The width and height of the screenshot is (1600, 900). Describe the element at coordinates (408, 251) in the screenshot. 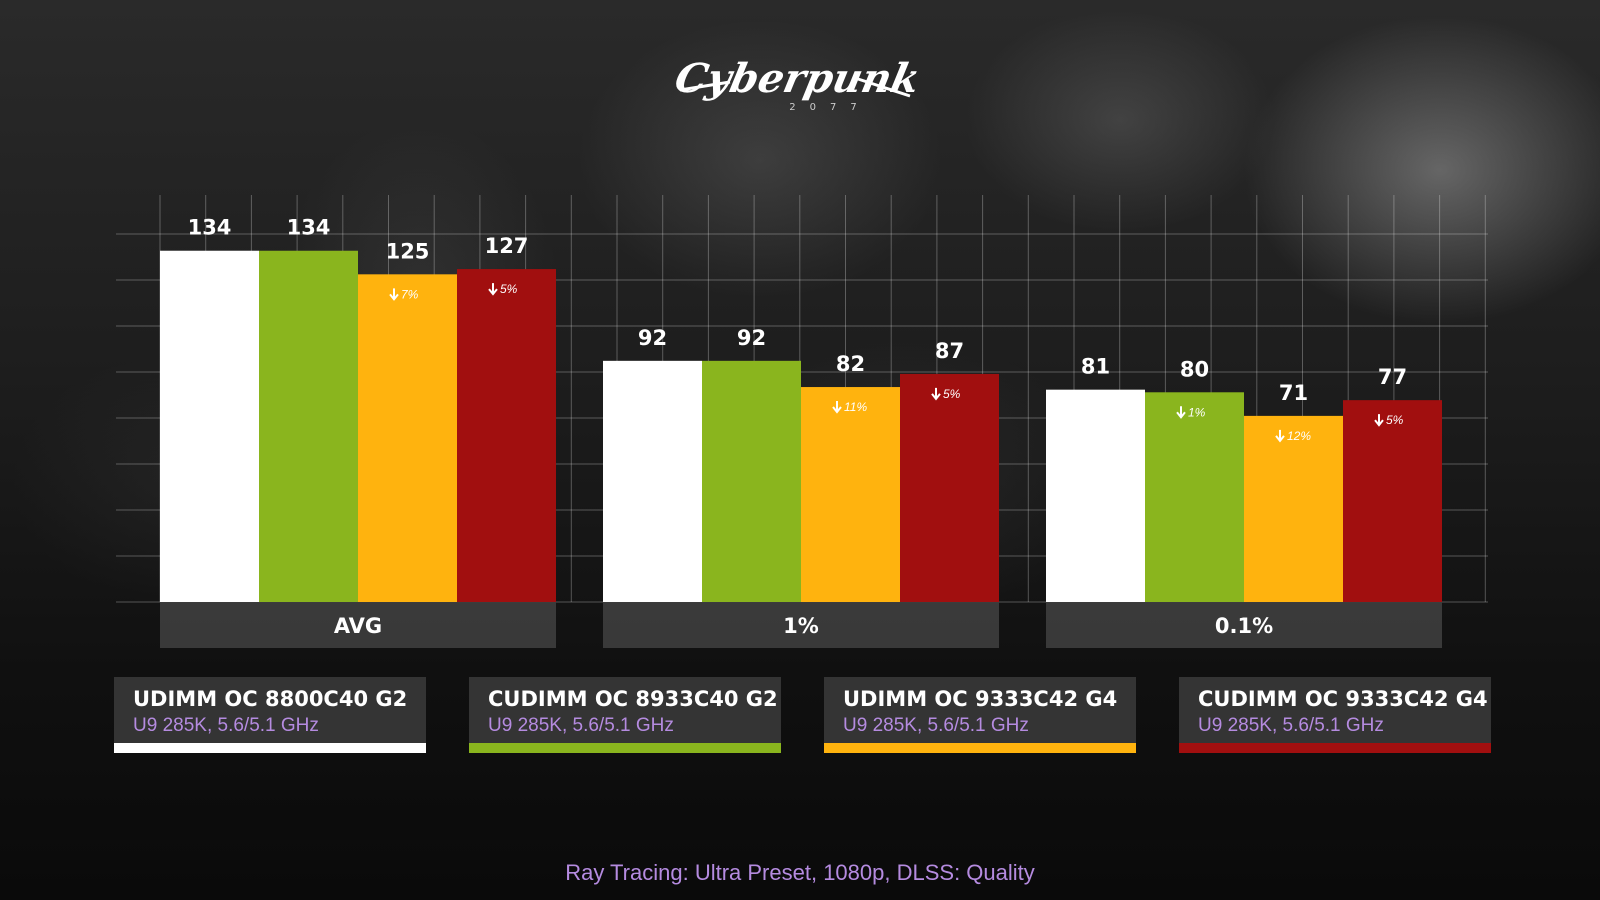

I see `bar-value-label: 125` at that location.